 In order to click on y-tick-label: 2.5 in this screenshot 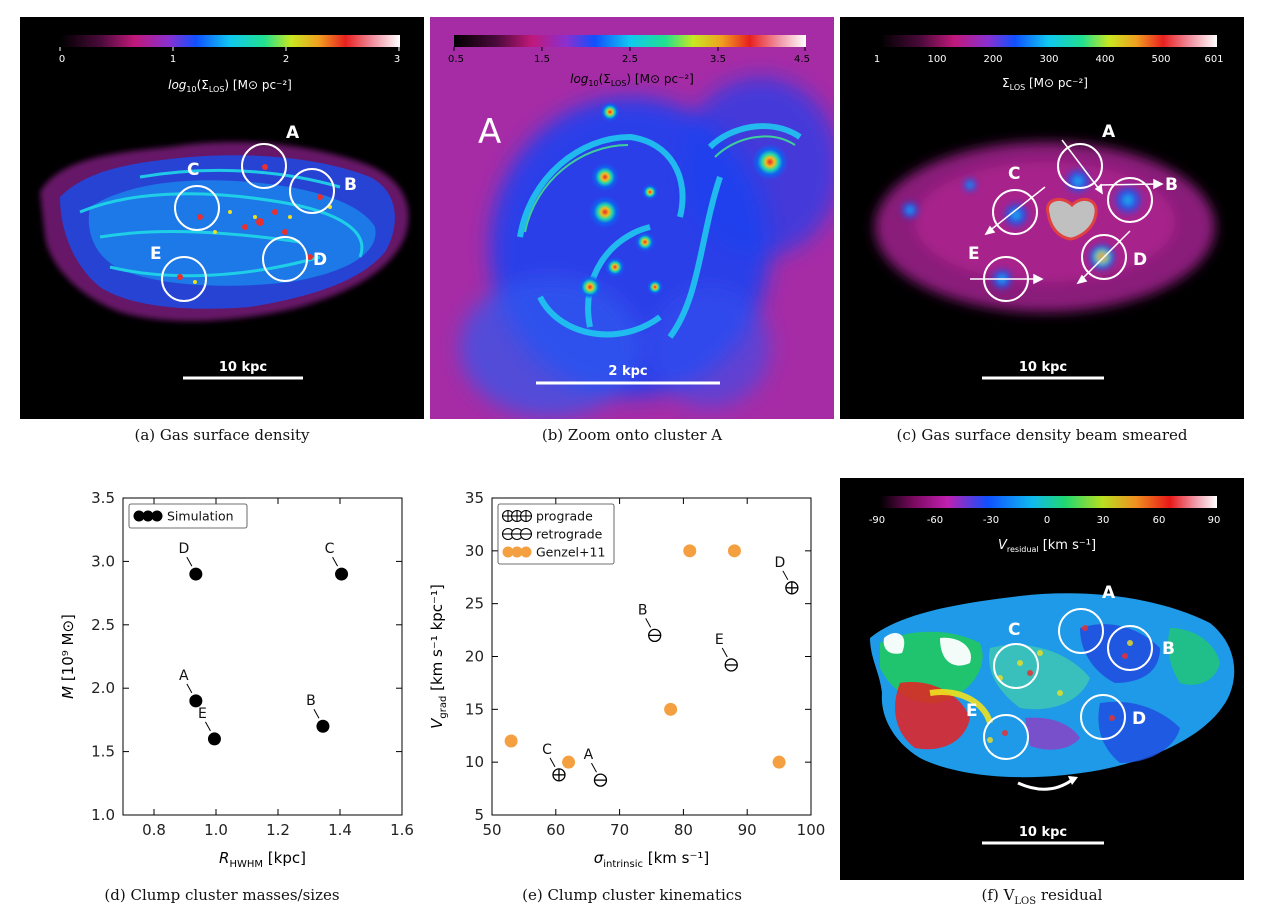, I will do `click(103, 625)`.